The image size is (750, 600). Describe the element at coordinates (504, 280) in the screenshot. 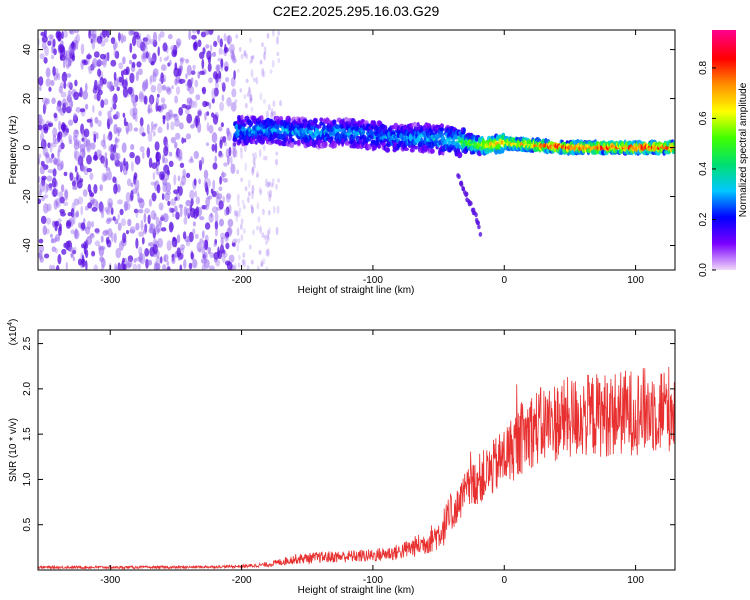

I see `x-tick-label: 0` at that location.